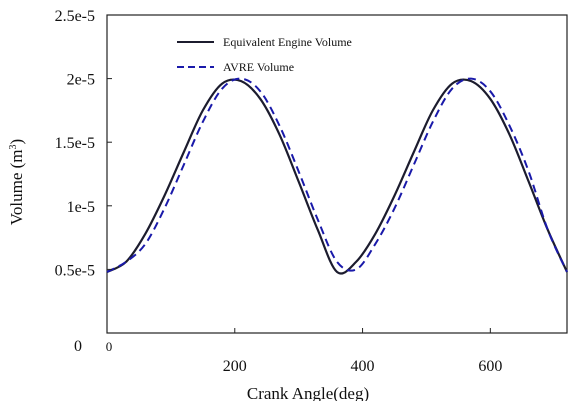 This screenshot has height=406, width=568. Describe the element at coordinates (304, 351) in the screenshot. I see `x-axis-ticks: 0 200 400 600` at that location.